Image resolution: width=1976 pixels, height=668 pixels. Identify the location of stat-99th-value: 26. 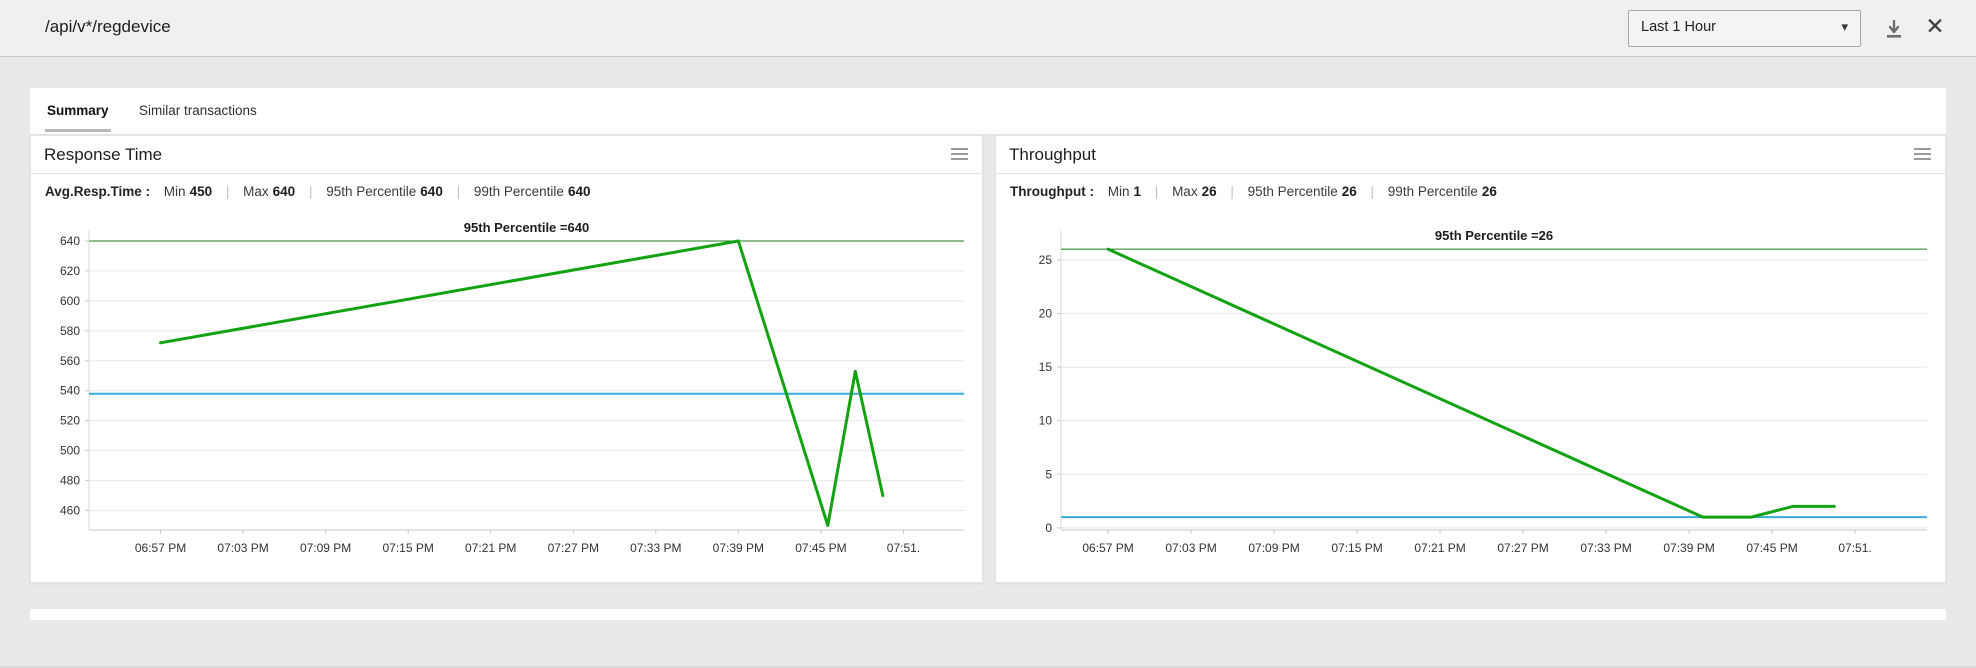
(1489, 191).